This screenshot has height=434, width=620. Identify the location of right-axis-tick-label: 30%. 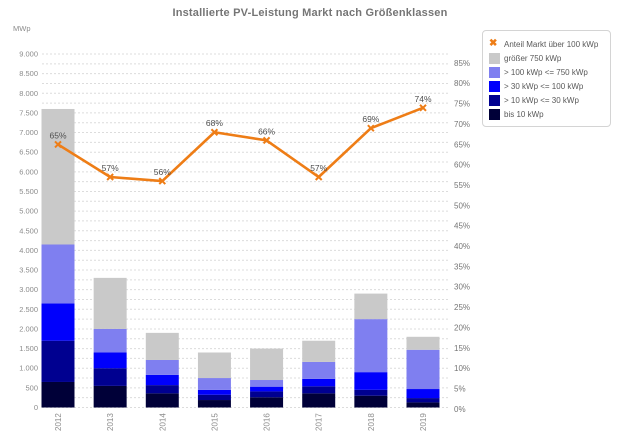
(462, 287).